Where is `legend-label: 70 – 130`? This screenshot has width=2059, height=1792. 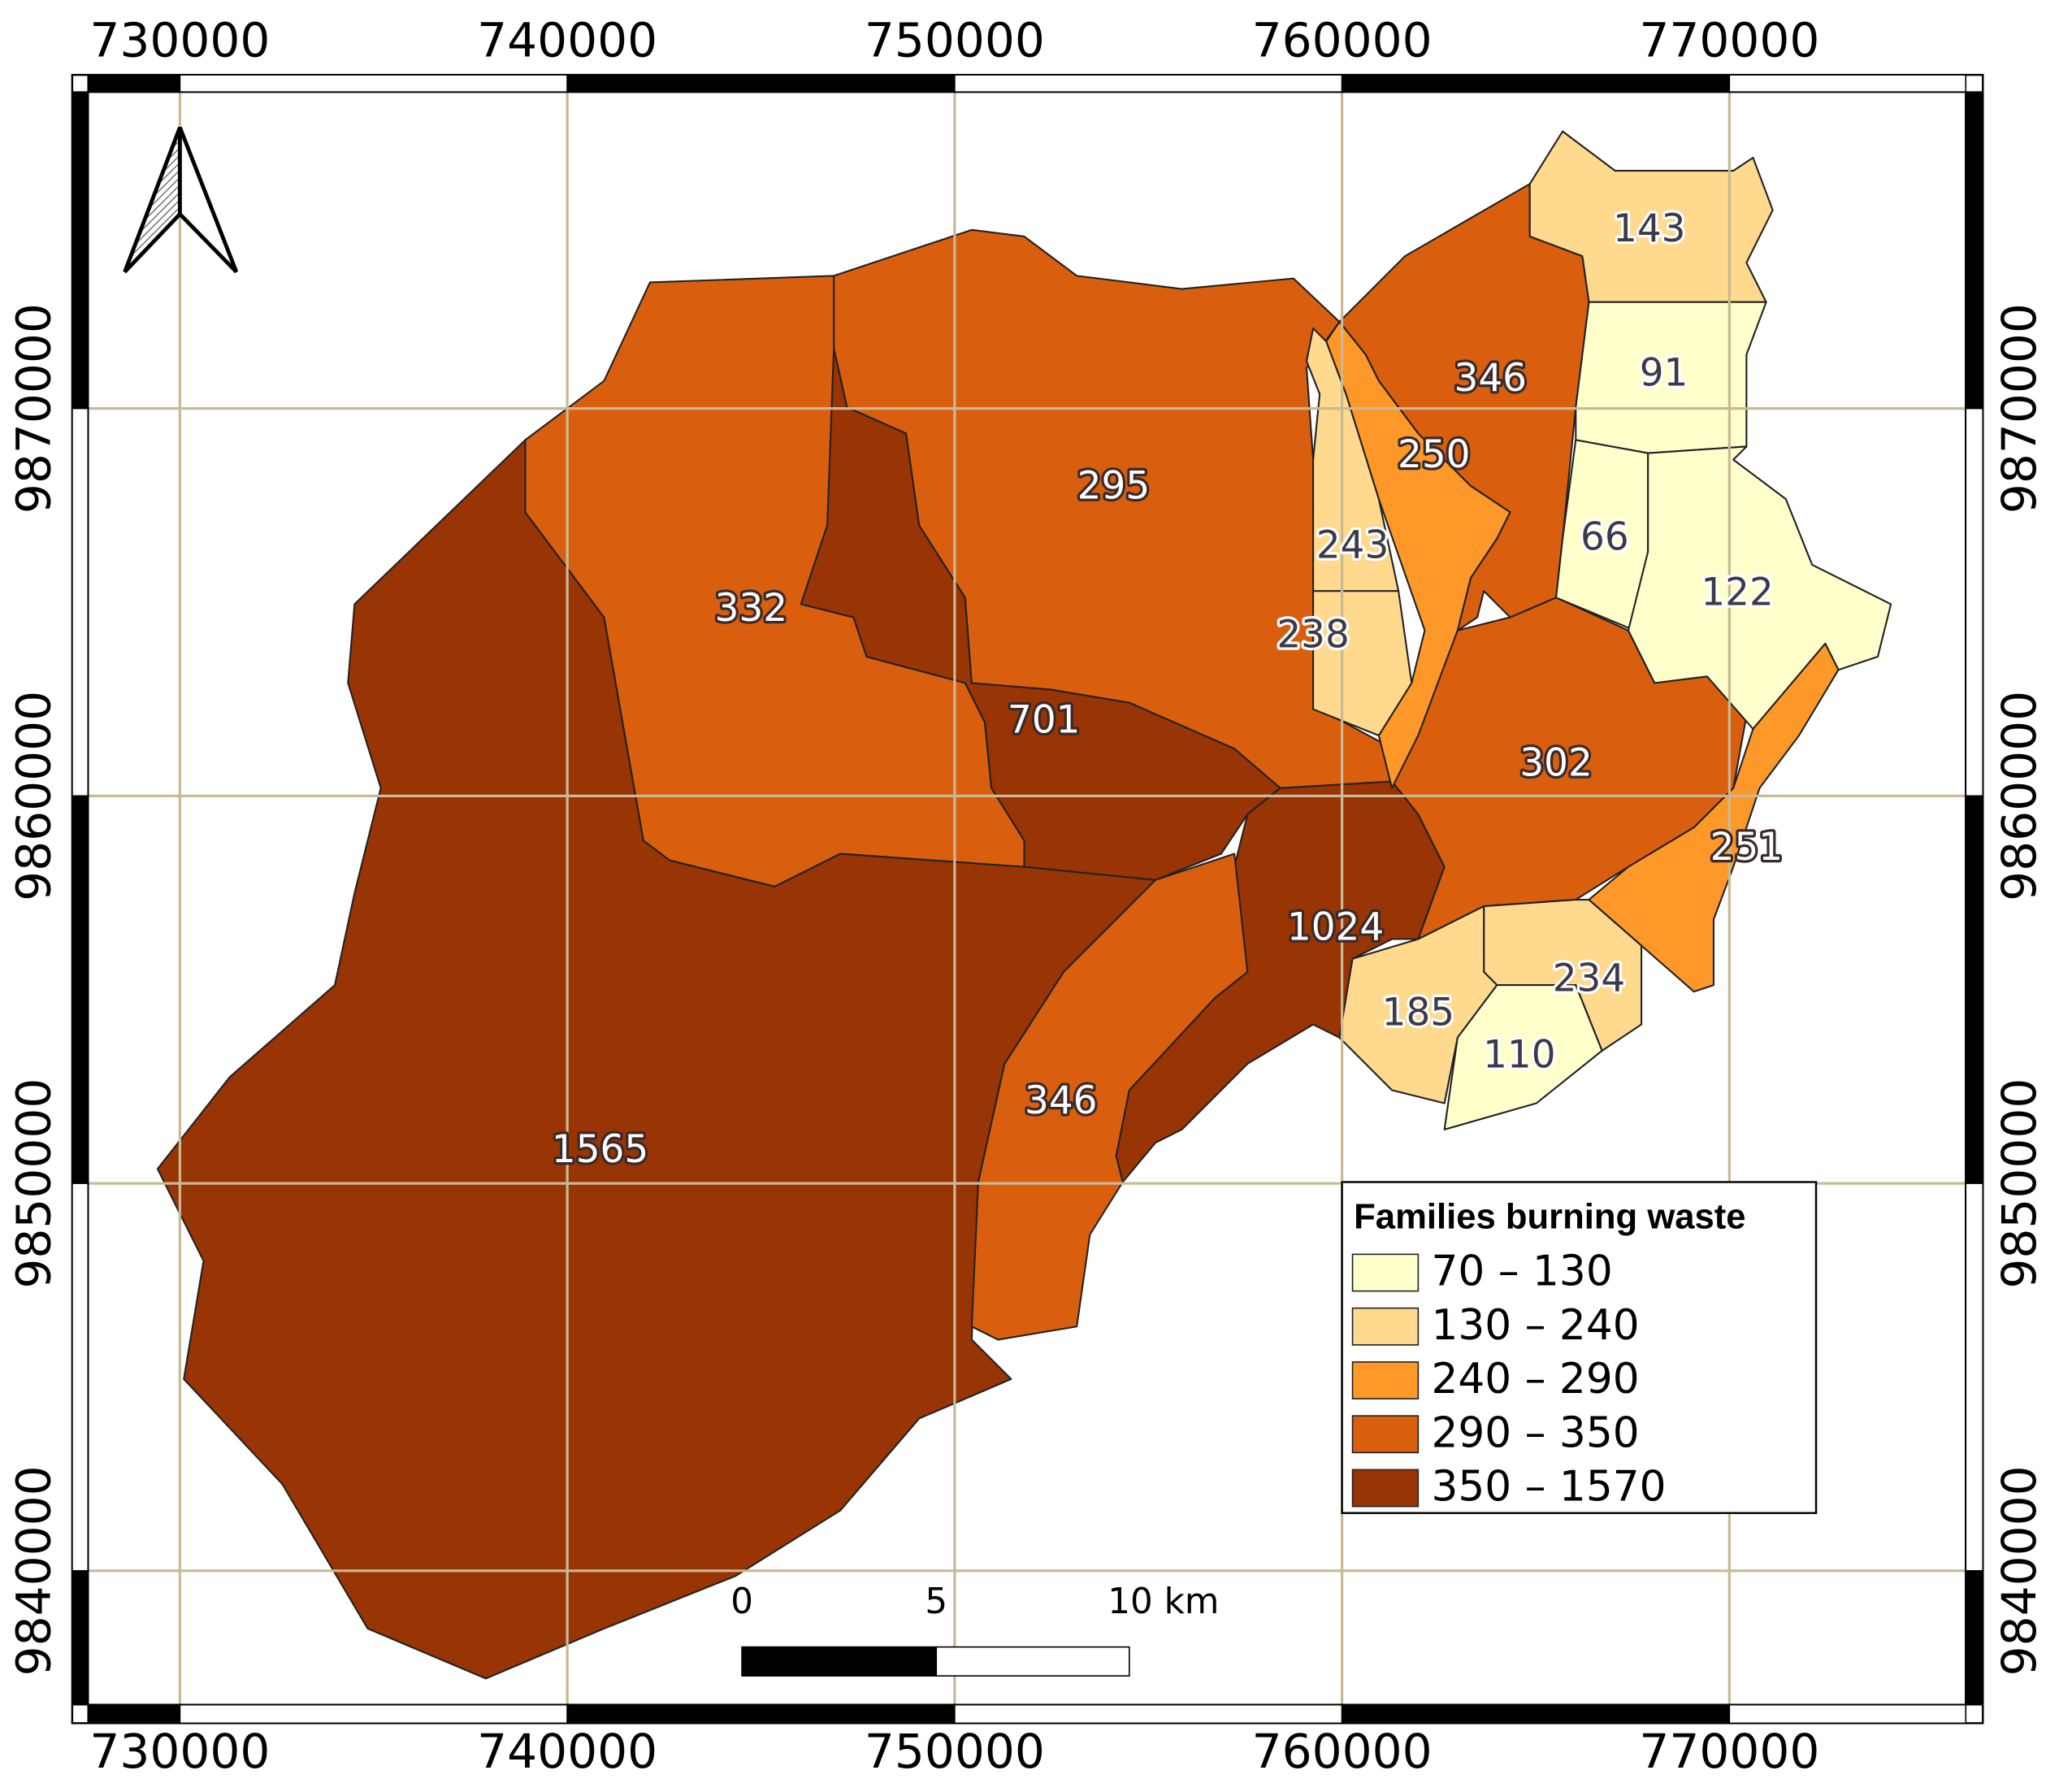 legend-label: 70 – 130 is located at coordinates (1522, 1271).